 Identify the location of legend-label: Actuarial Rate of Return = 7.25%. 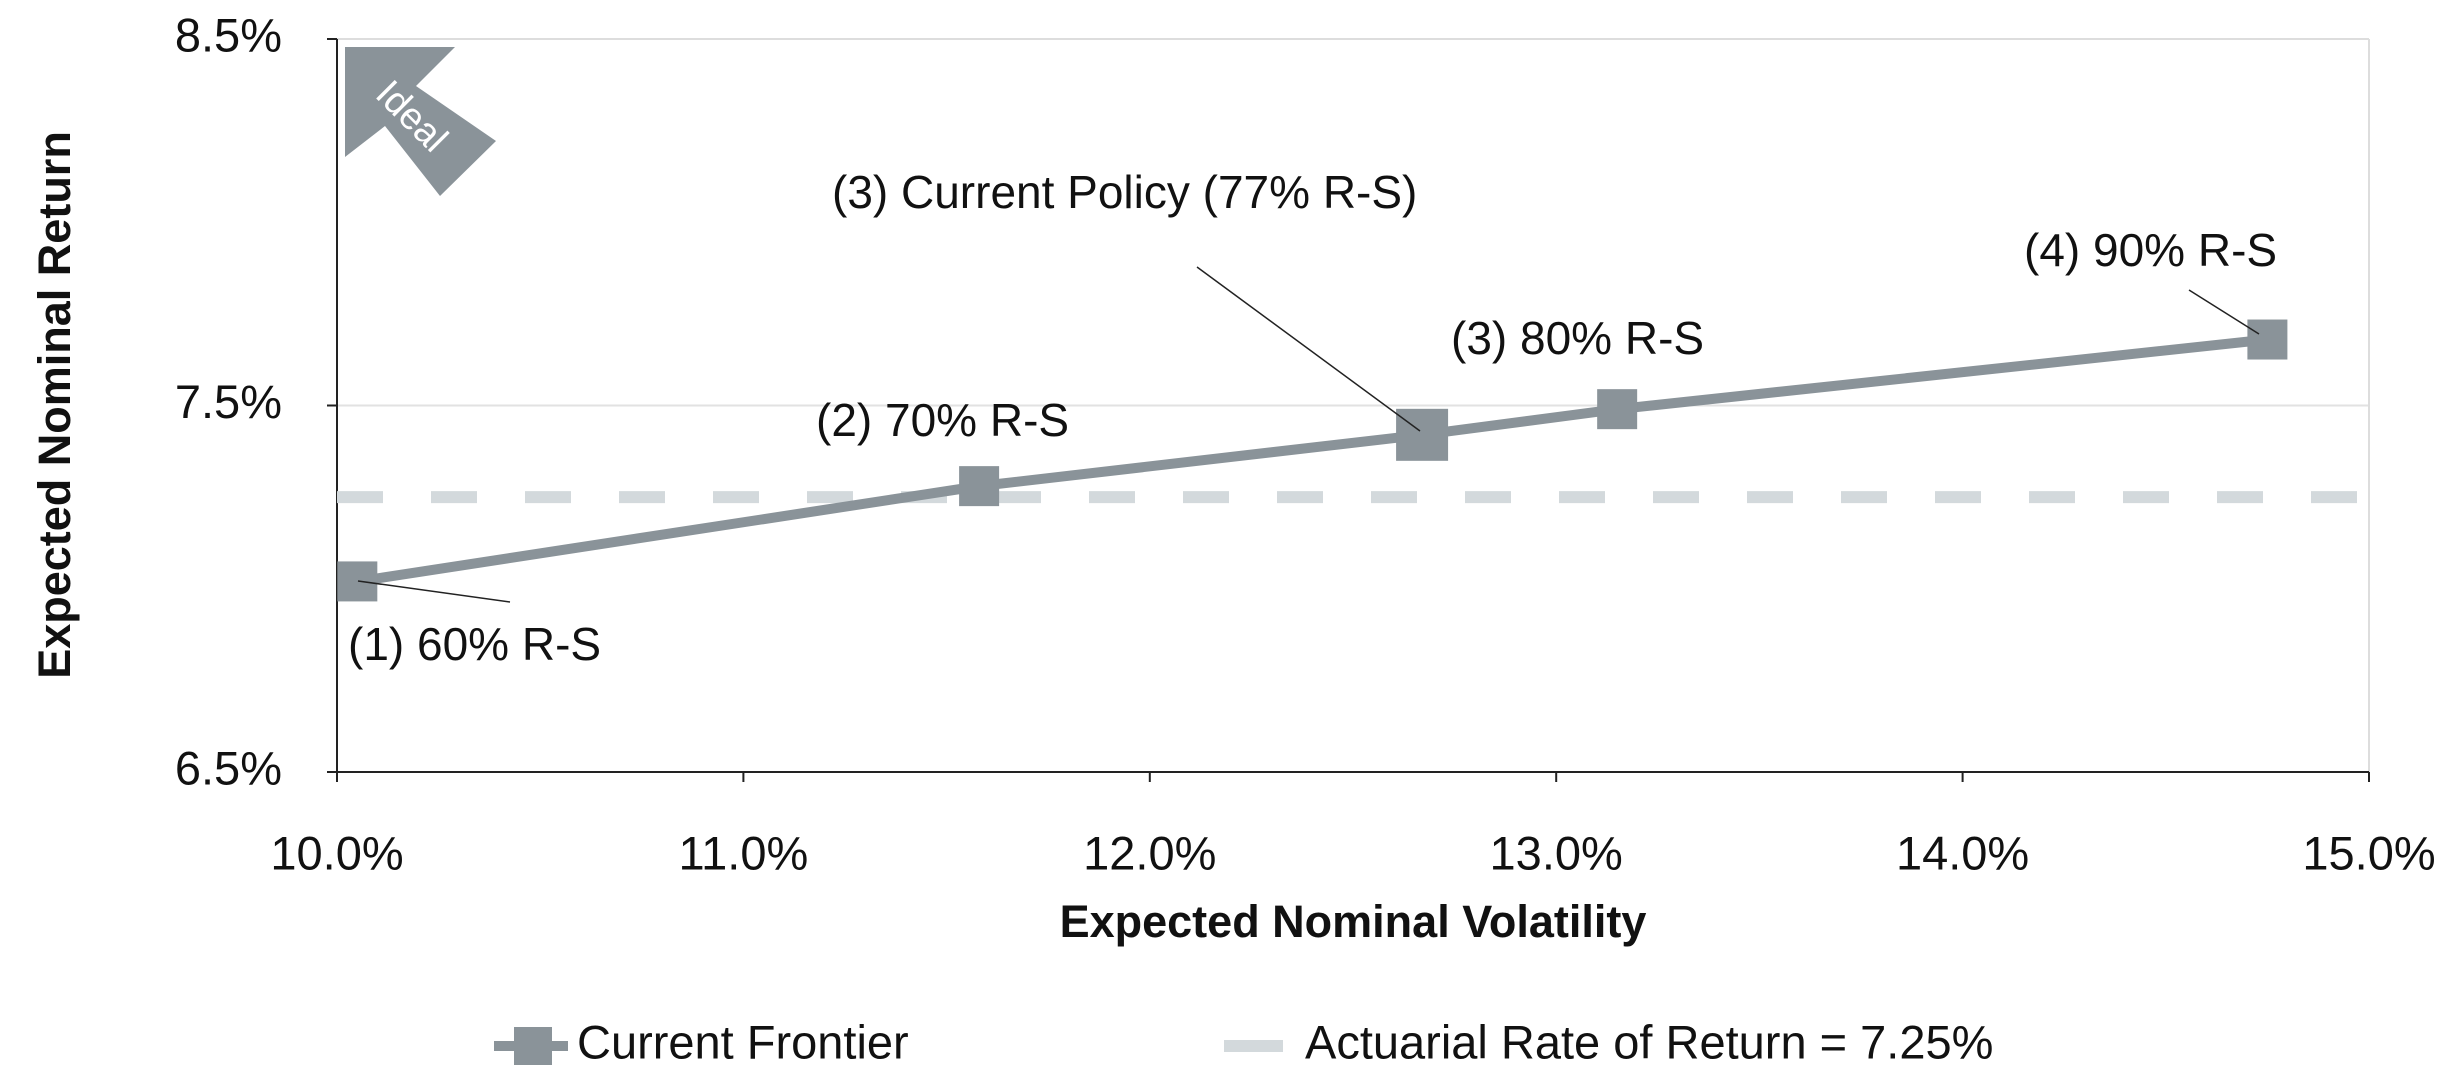
(1649, 1041).